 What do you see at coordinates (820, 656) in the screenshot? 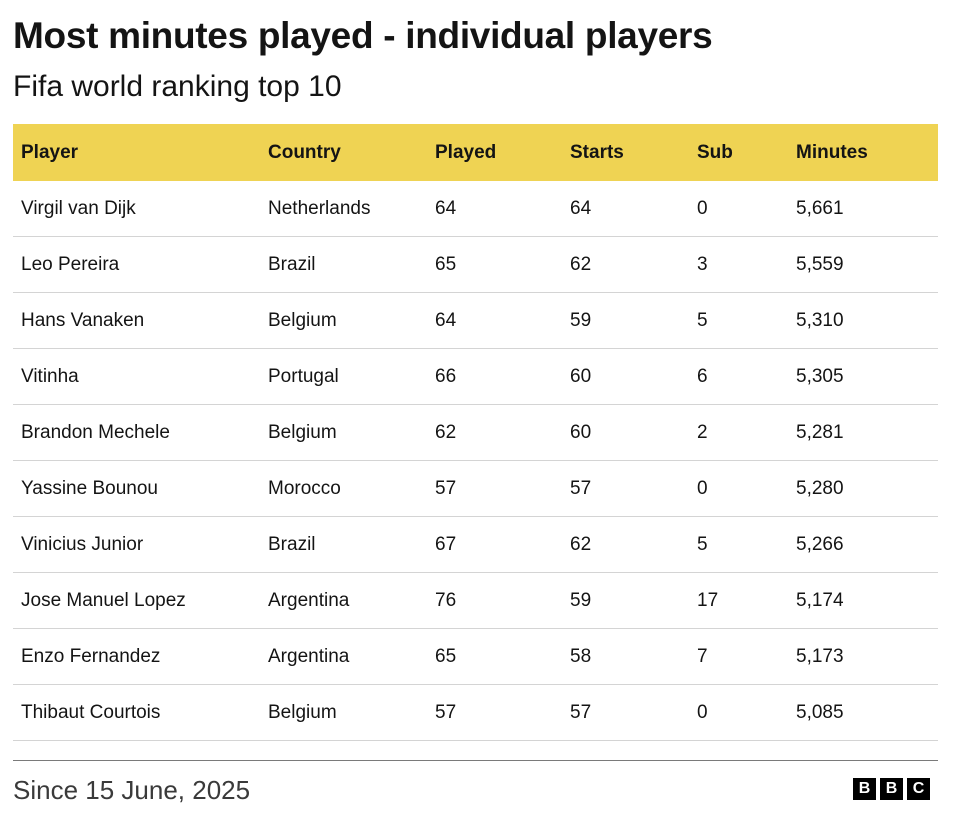
I see `cell-minutes: 5,173` at bounding box center [820, 656].